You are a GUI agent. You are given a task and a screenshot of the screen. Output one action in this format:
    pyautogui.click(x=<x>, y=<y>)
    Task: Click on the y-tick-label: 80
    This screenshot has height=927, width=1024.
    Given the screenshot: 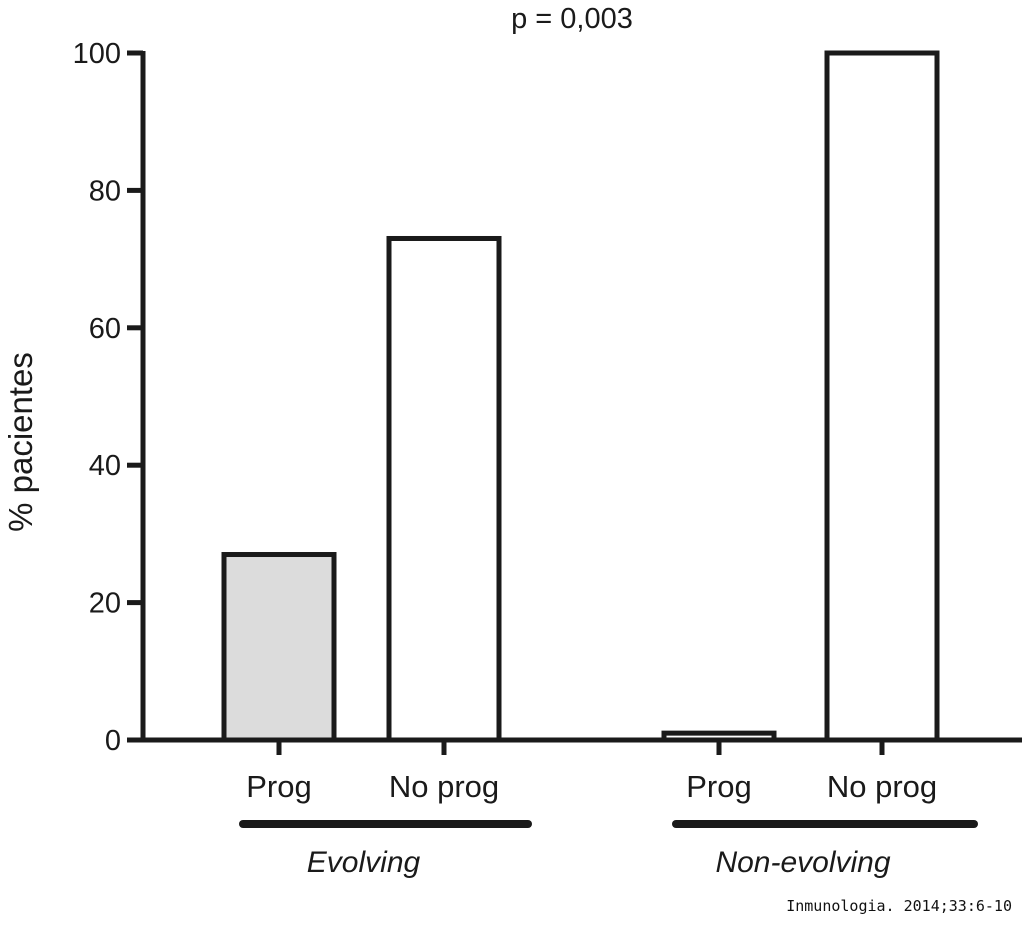 What is the action you would take?
    pyautogui.click(x=105, y=191)
    